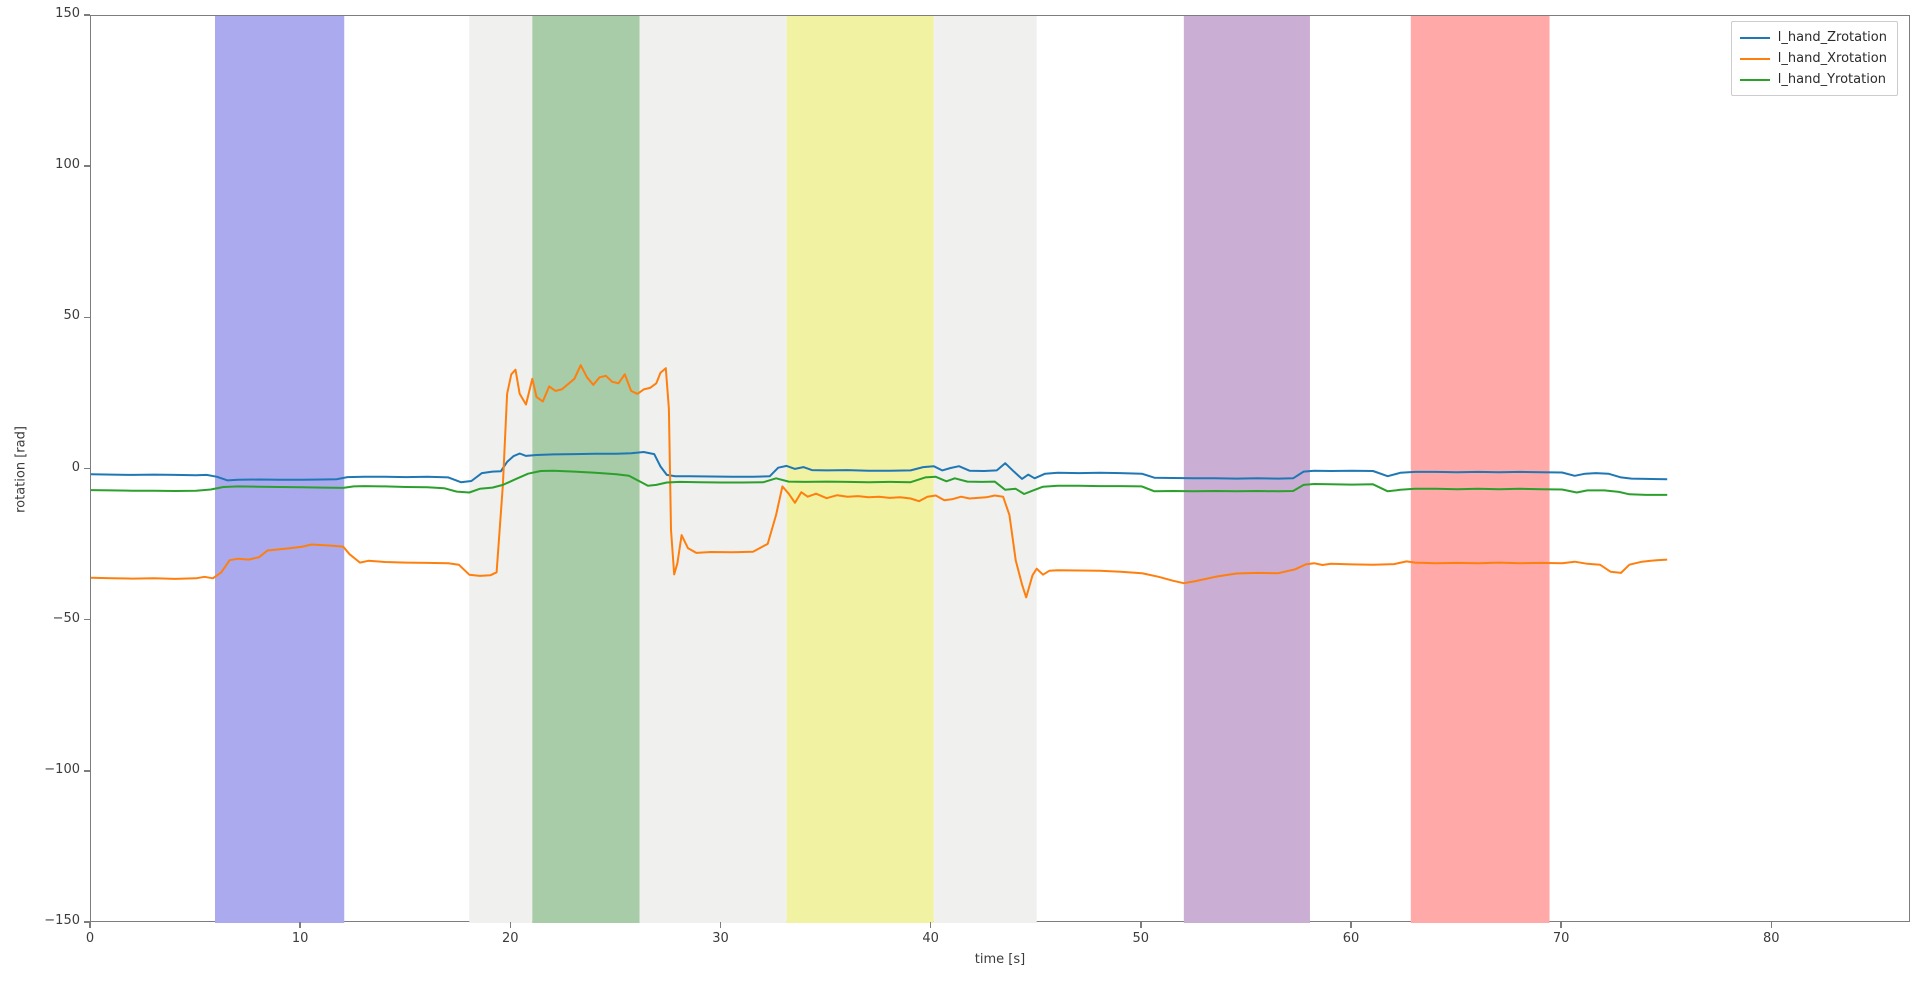 The height and width of the screenshot is (984, 1920). What do you see at coordinates (1141, 938) in the screenshot?
I see `x-tick-label: 50` at bounding box center [1141, 938].